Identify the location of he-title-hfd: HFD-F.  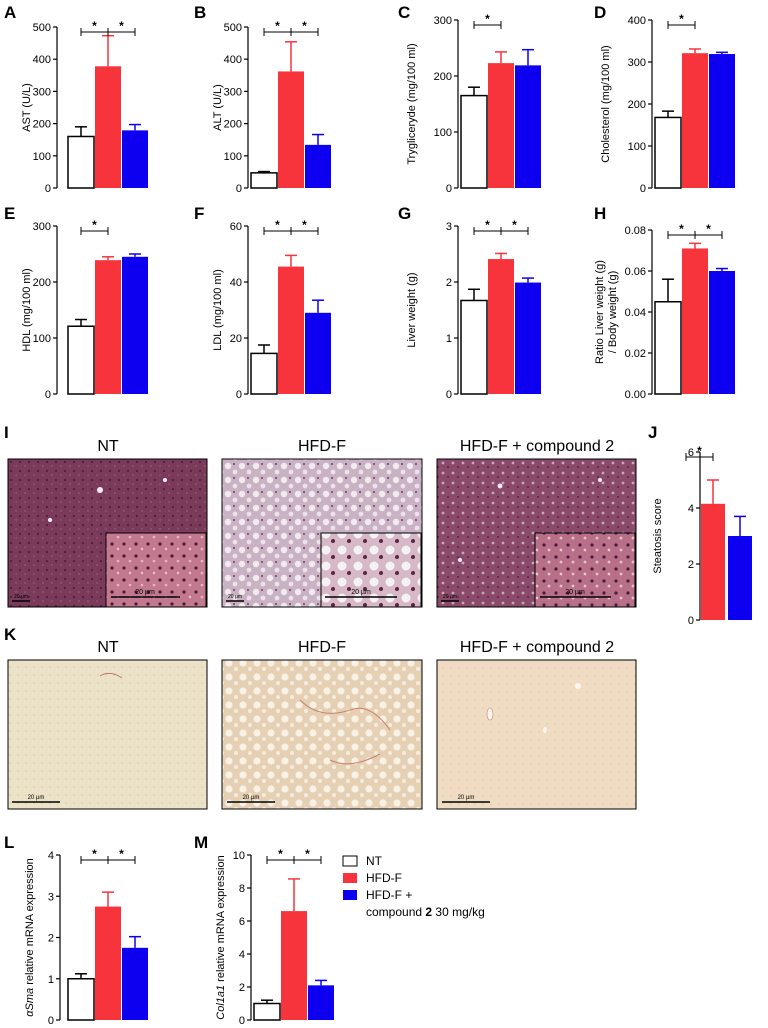
(322, 446).